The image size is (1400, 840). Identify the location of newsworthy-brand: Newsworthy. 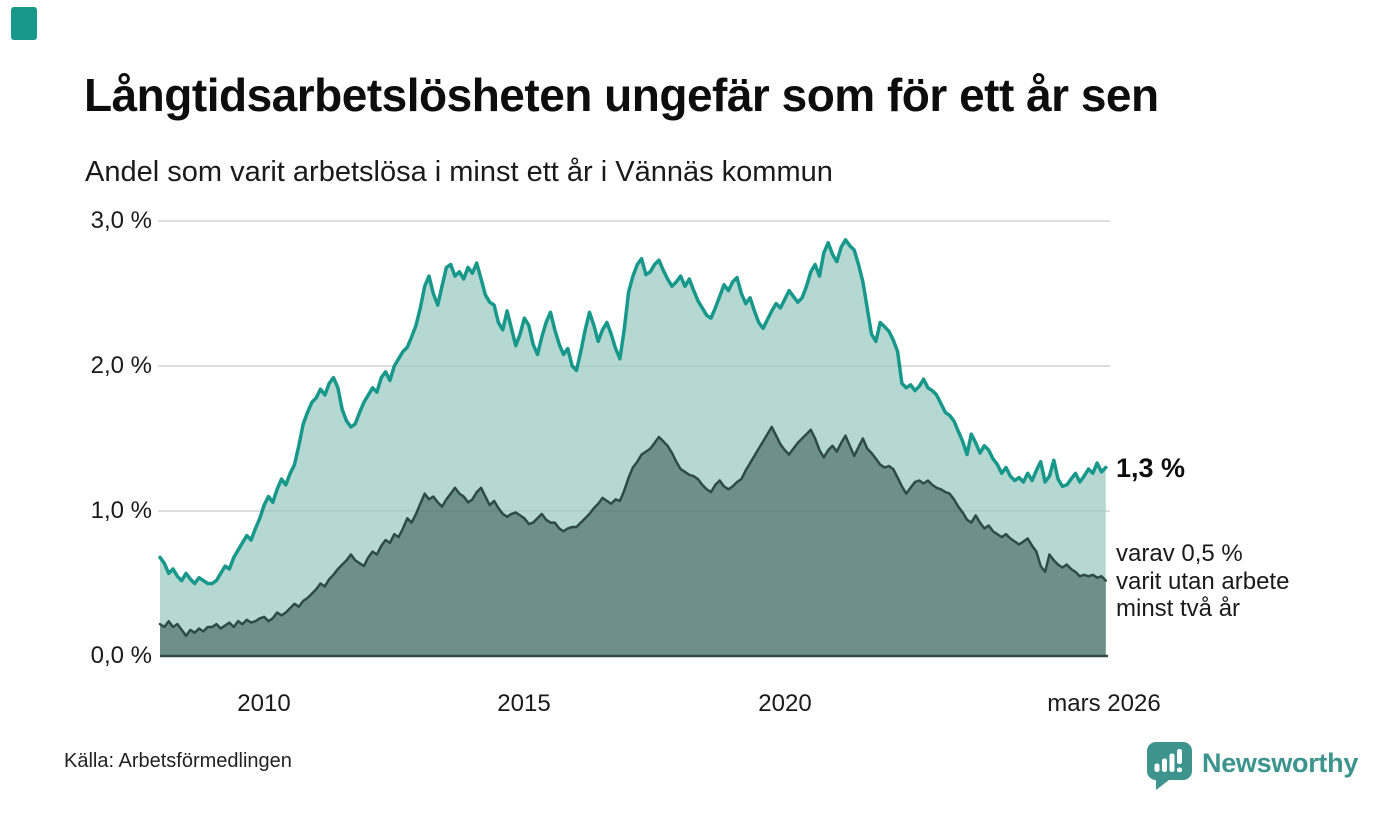
(1252, 766).